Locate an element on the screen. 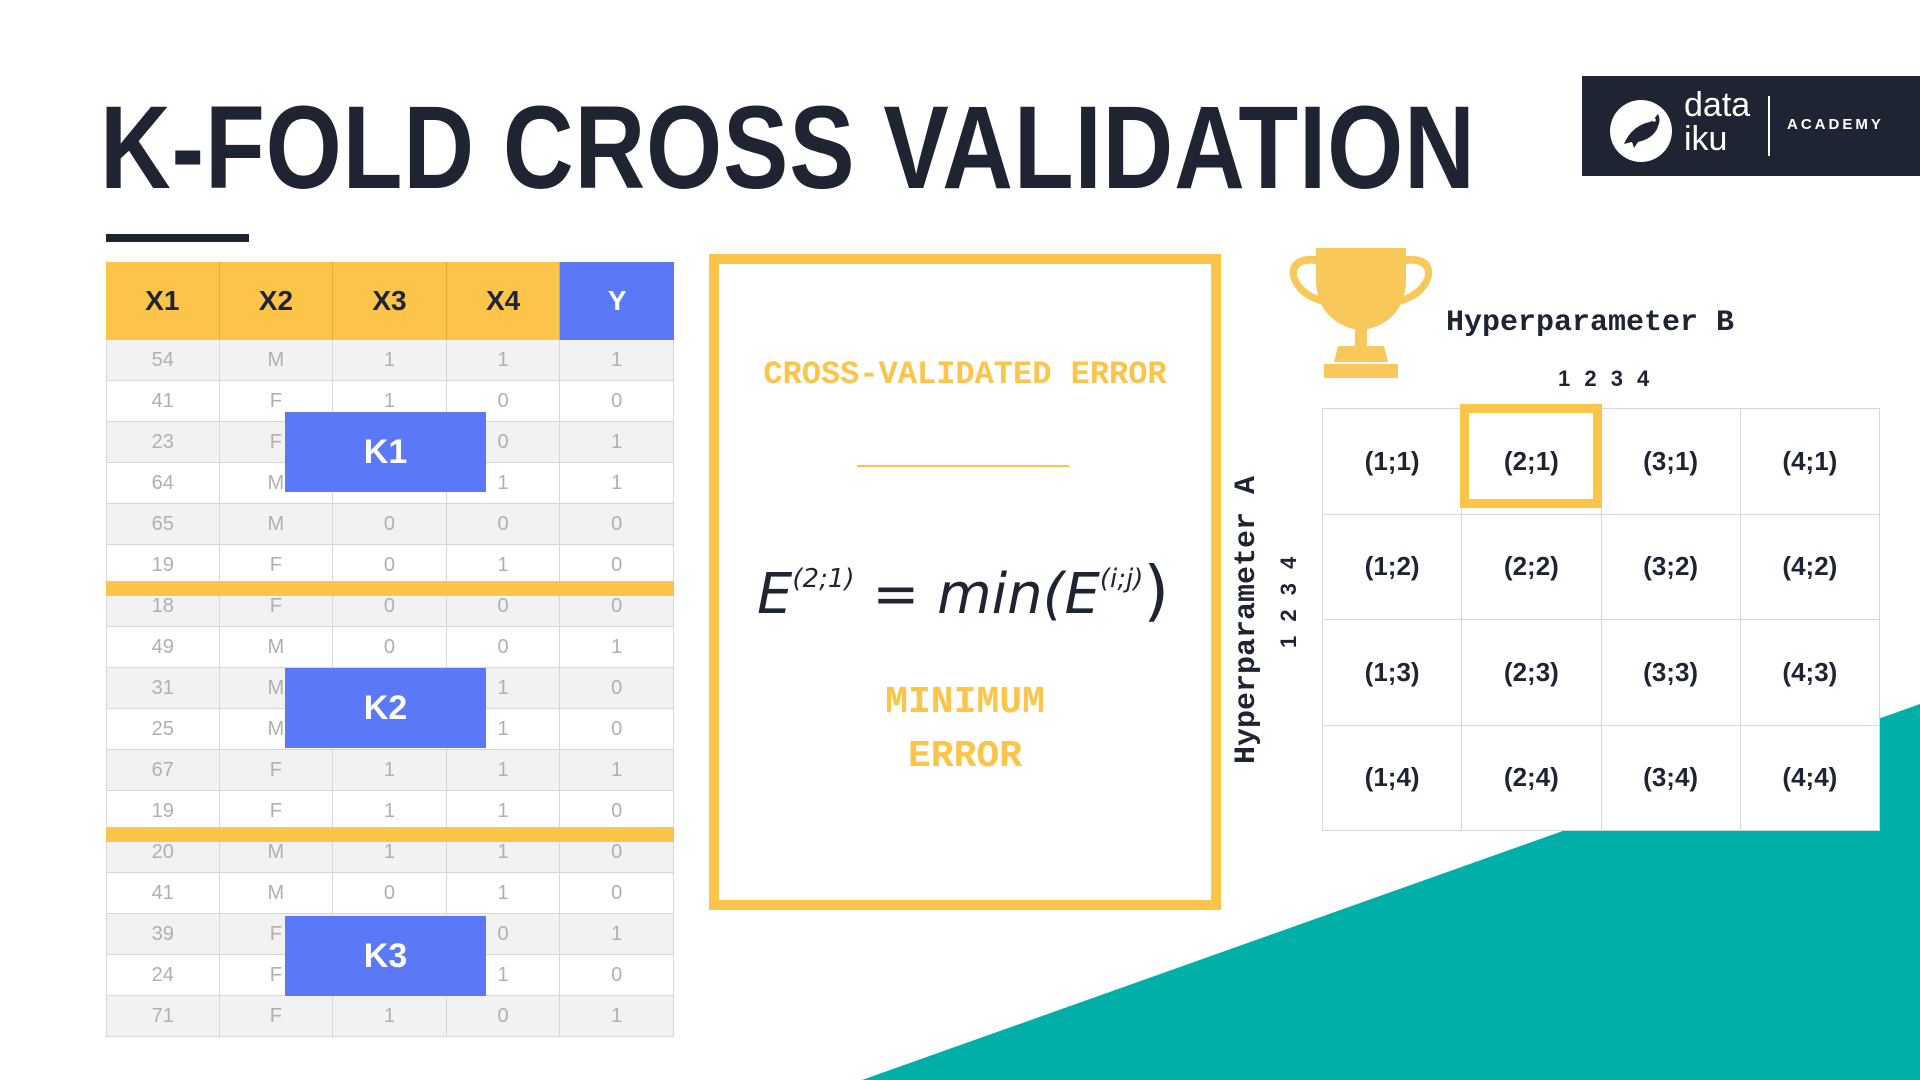  table-row: 67 F 1 1 1 is located at coordinates (390, 770).